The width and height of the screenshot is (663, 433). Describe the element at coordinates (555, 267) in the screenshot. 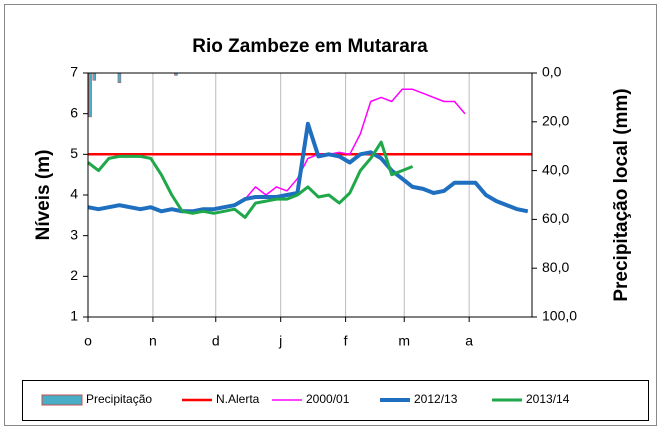

I see `y2-tick-label: 80,0` at that location.